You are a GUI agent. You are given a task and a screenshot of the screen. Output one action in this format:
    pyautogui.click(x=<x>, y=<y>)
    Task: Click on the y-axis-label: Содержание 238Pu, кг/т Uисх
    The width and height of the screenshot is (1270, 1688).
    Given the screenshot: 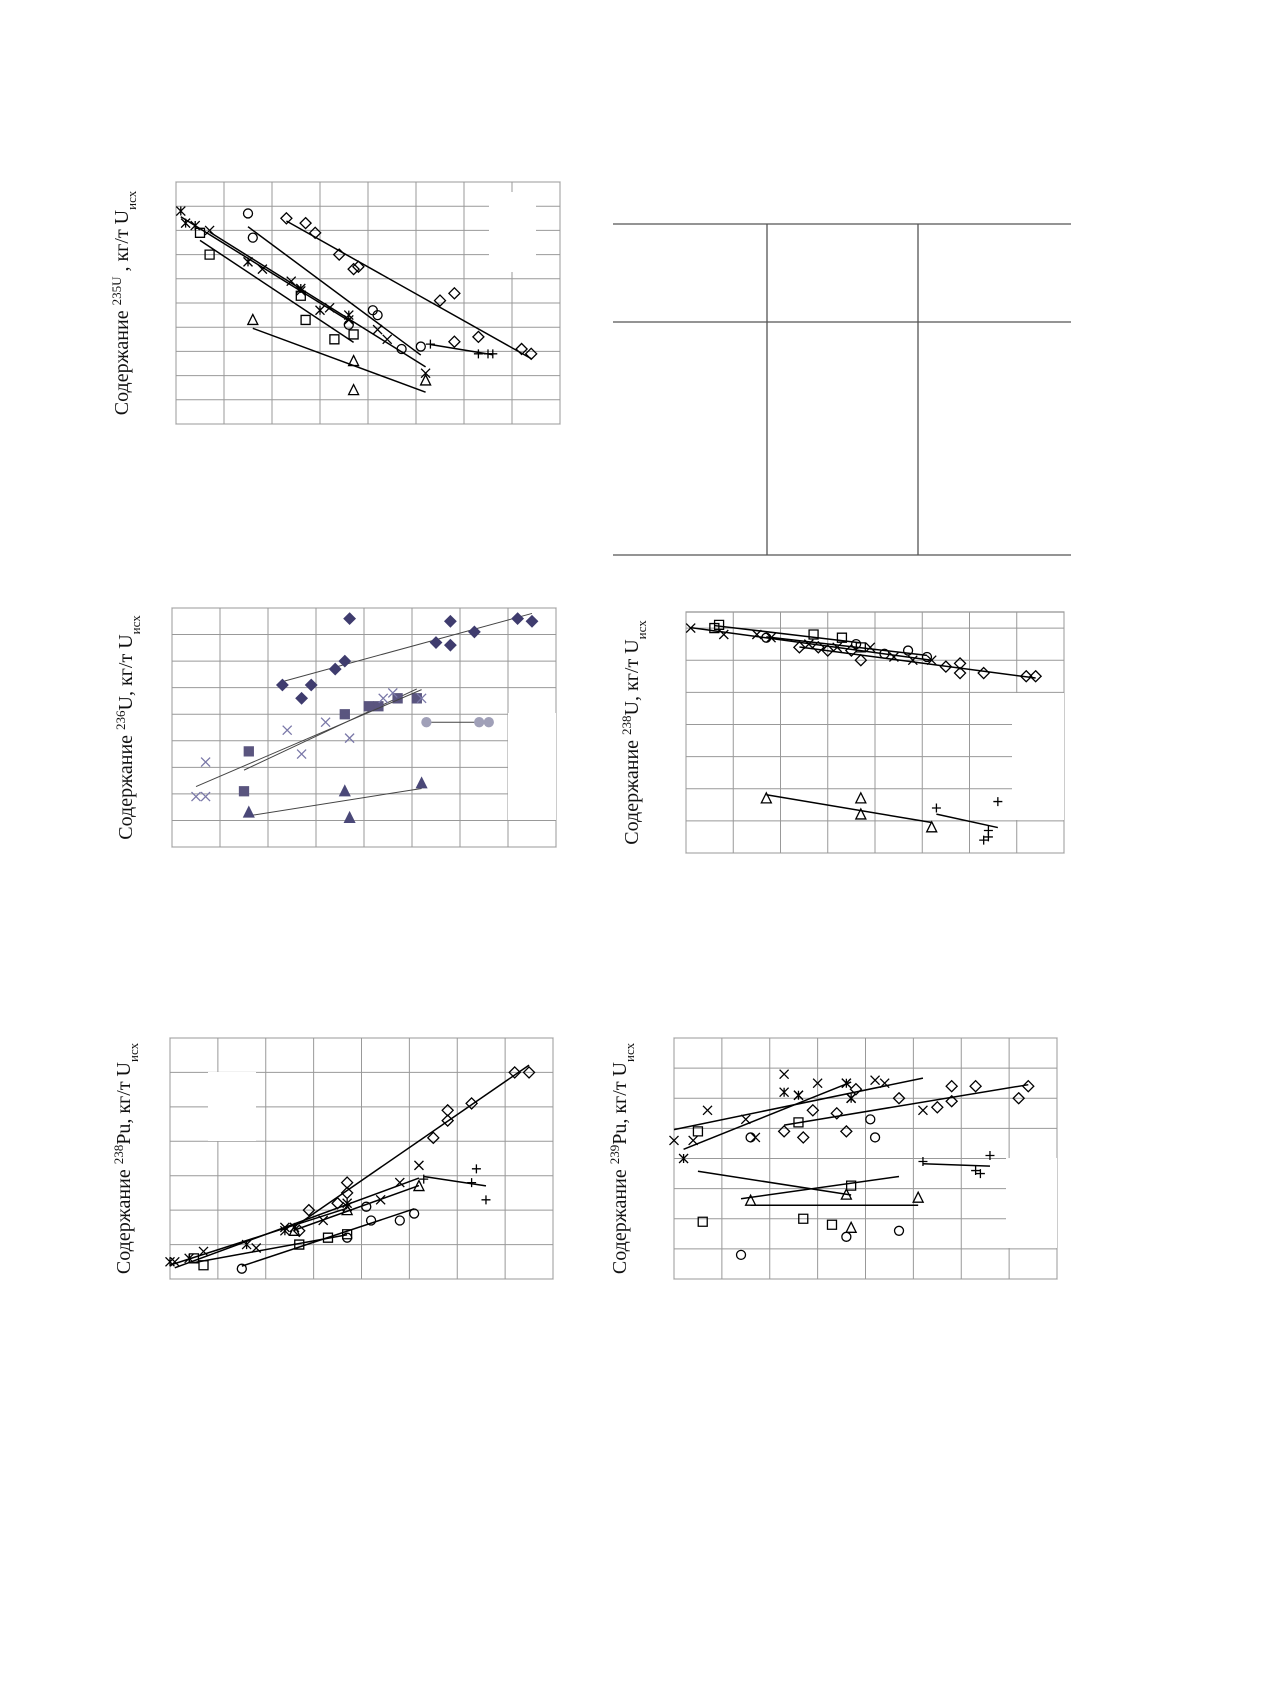 What is the action you would take?
    pyautogui.click(x=126, y=1158)
    